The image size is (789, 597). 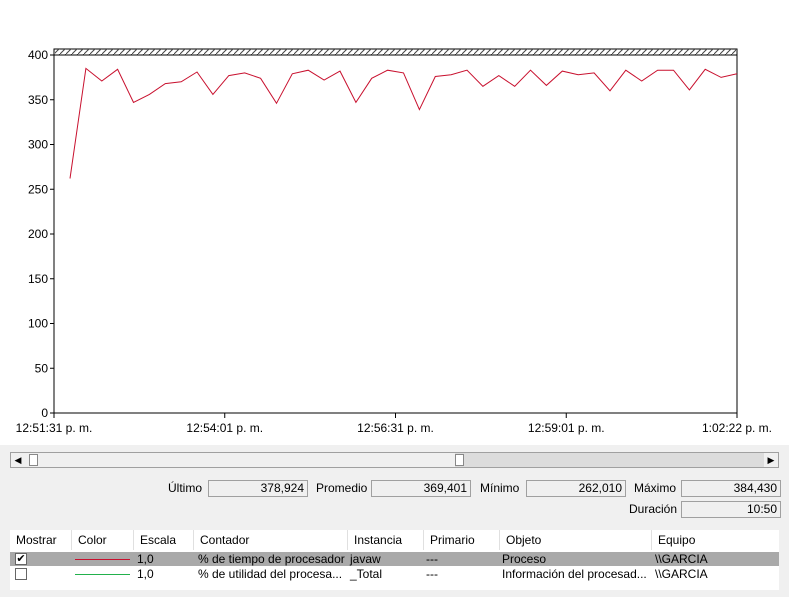 What do you see at coordinates (42, 368) in the screenshot?
I see `y-tick-label: 50` at bounding box center [42, 368].